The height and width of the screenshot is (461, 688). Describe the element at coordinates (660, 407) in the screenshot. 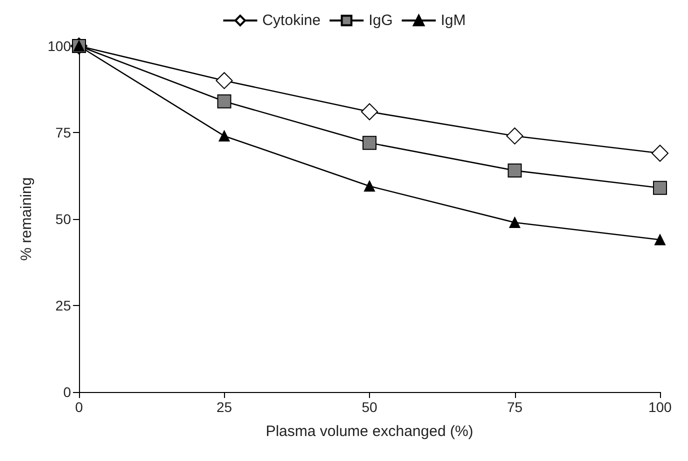

I see `x-tick-label: 100` at that location.